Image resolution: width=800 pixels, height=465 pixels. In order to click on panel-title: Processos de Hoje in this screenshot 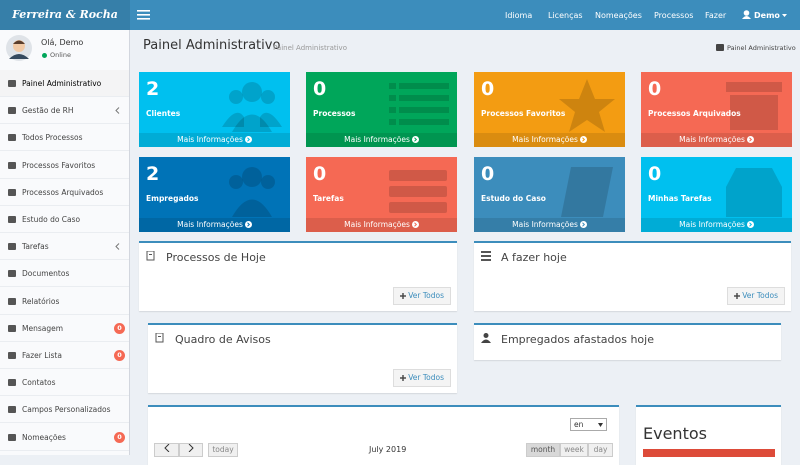, I will do `click(216, 257)`.